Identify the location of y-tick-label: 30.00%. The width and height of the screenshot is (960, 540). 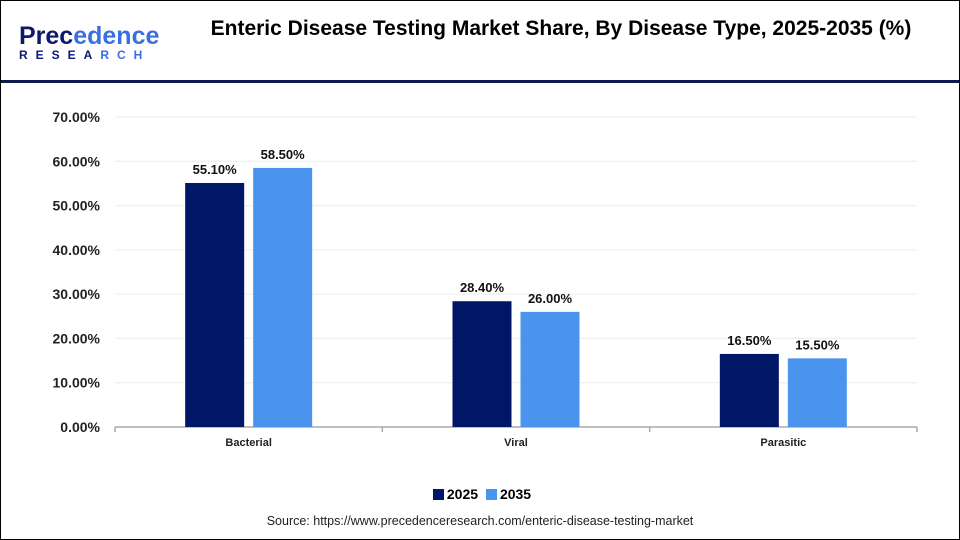
(77, 294).